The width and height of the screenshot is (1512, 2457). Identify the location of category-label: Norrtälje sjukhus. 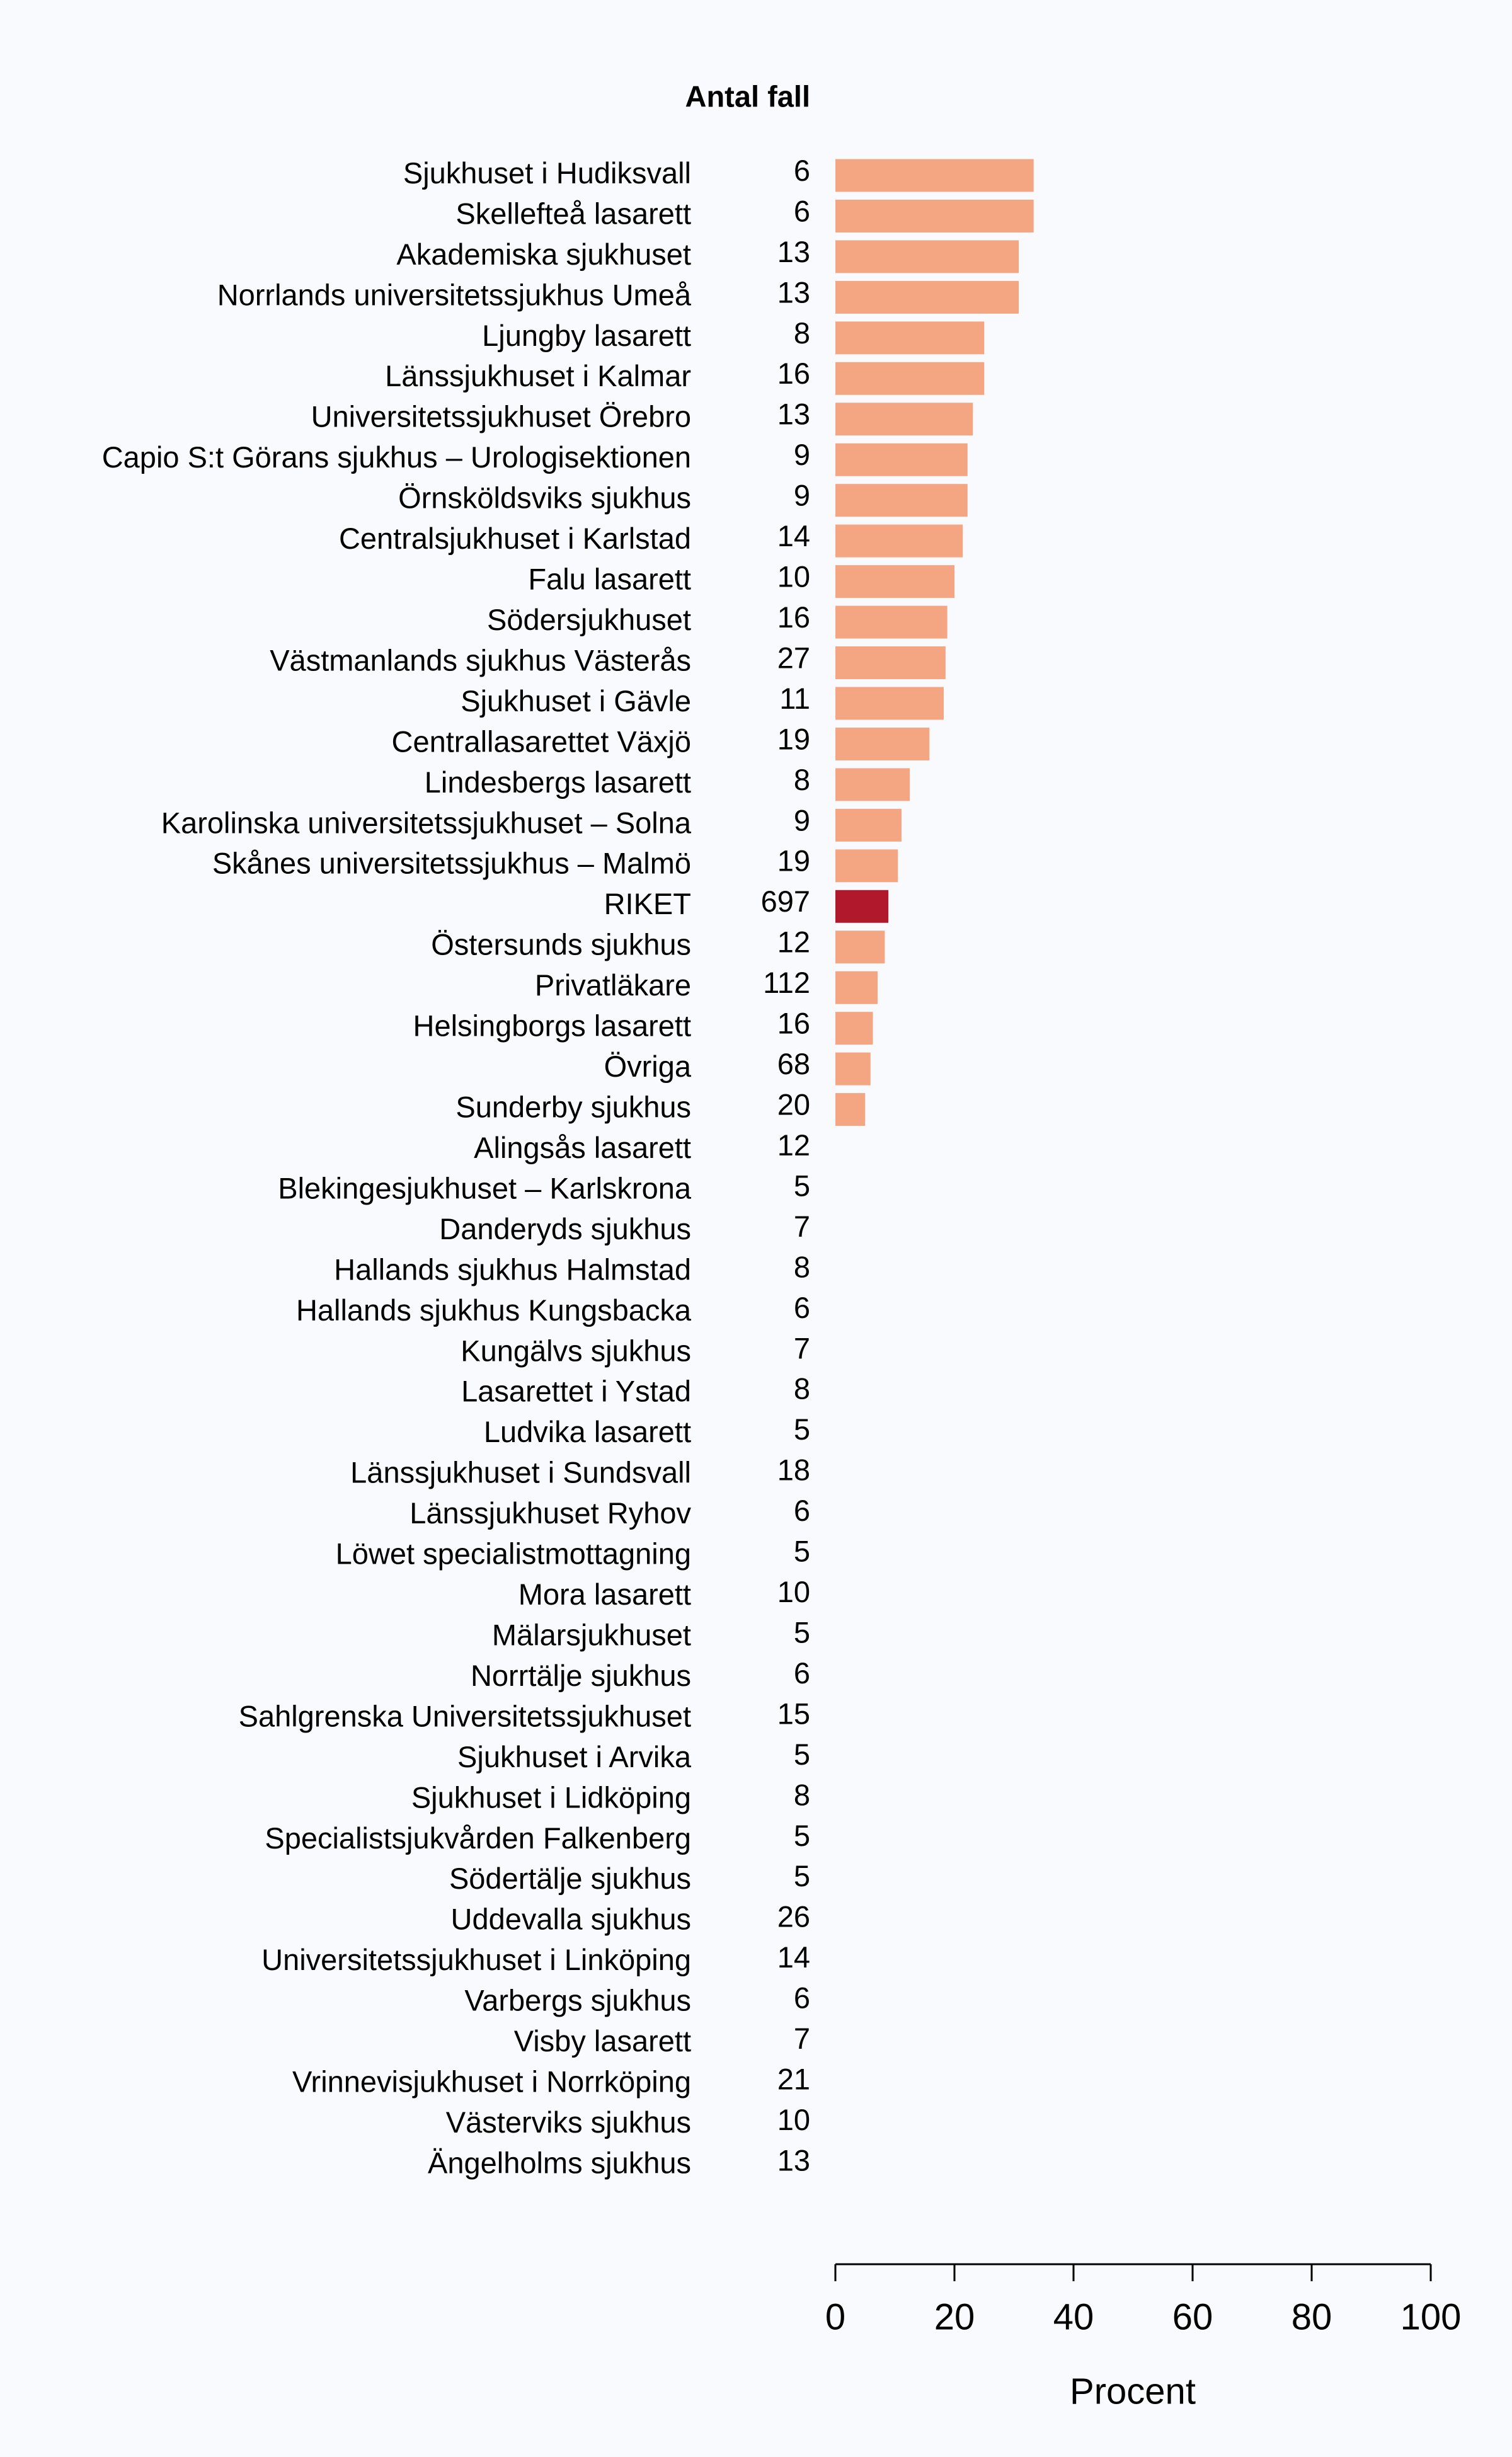
(581, 1675).